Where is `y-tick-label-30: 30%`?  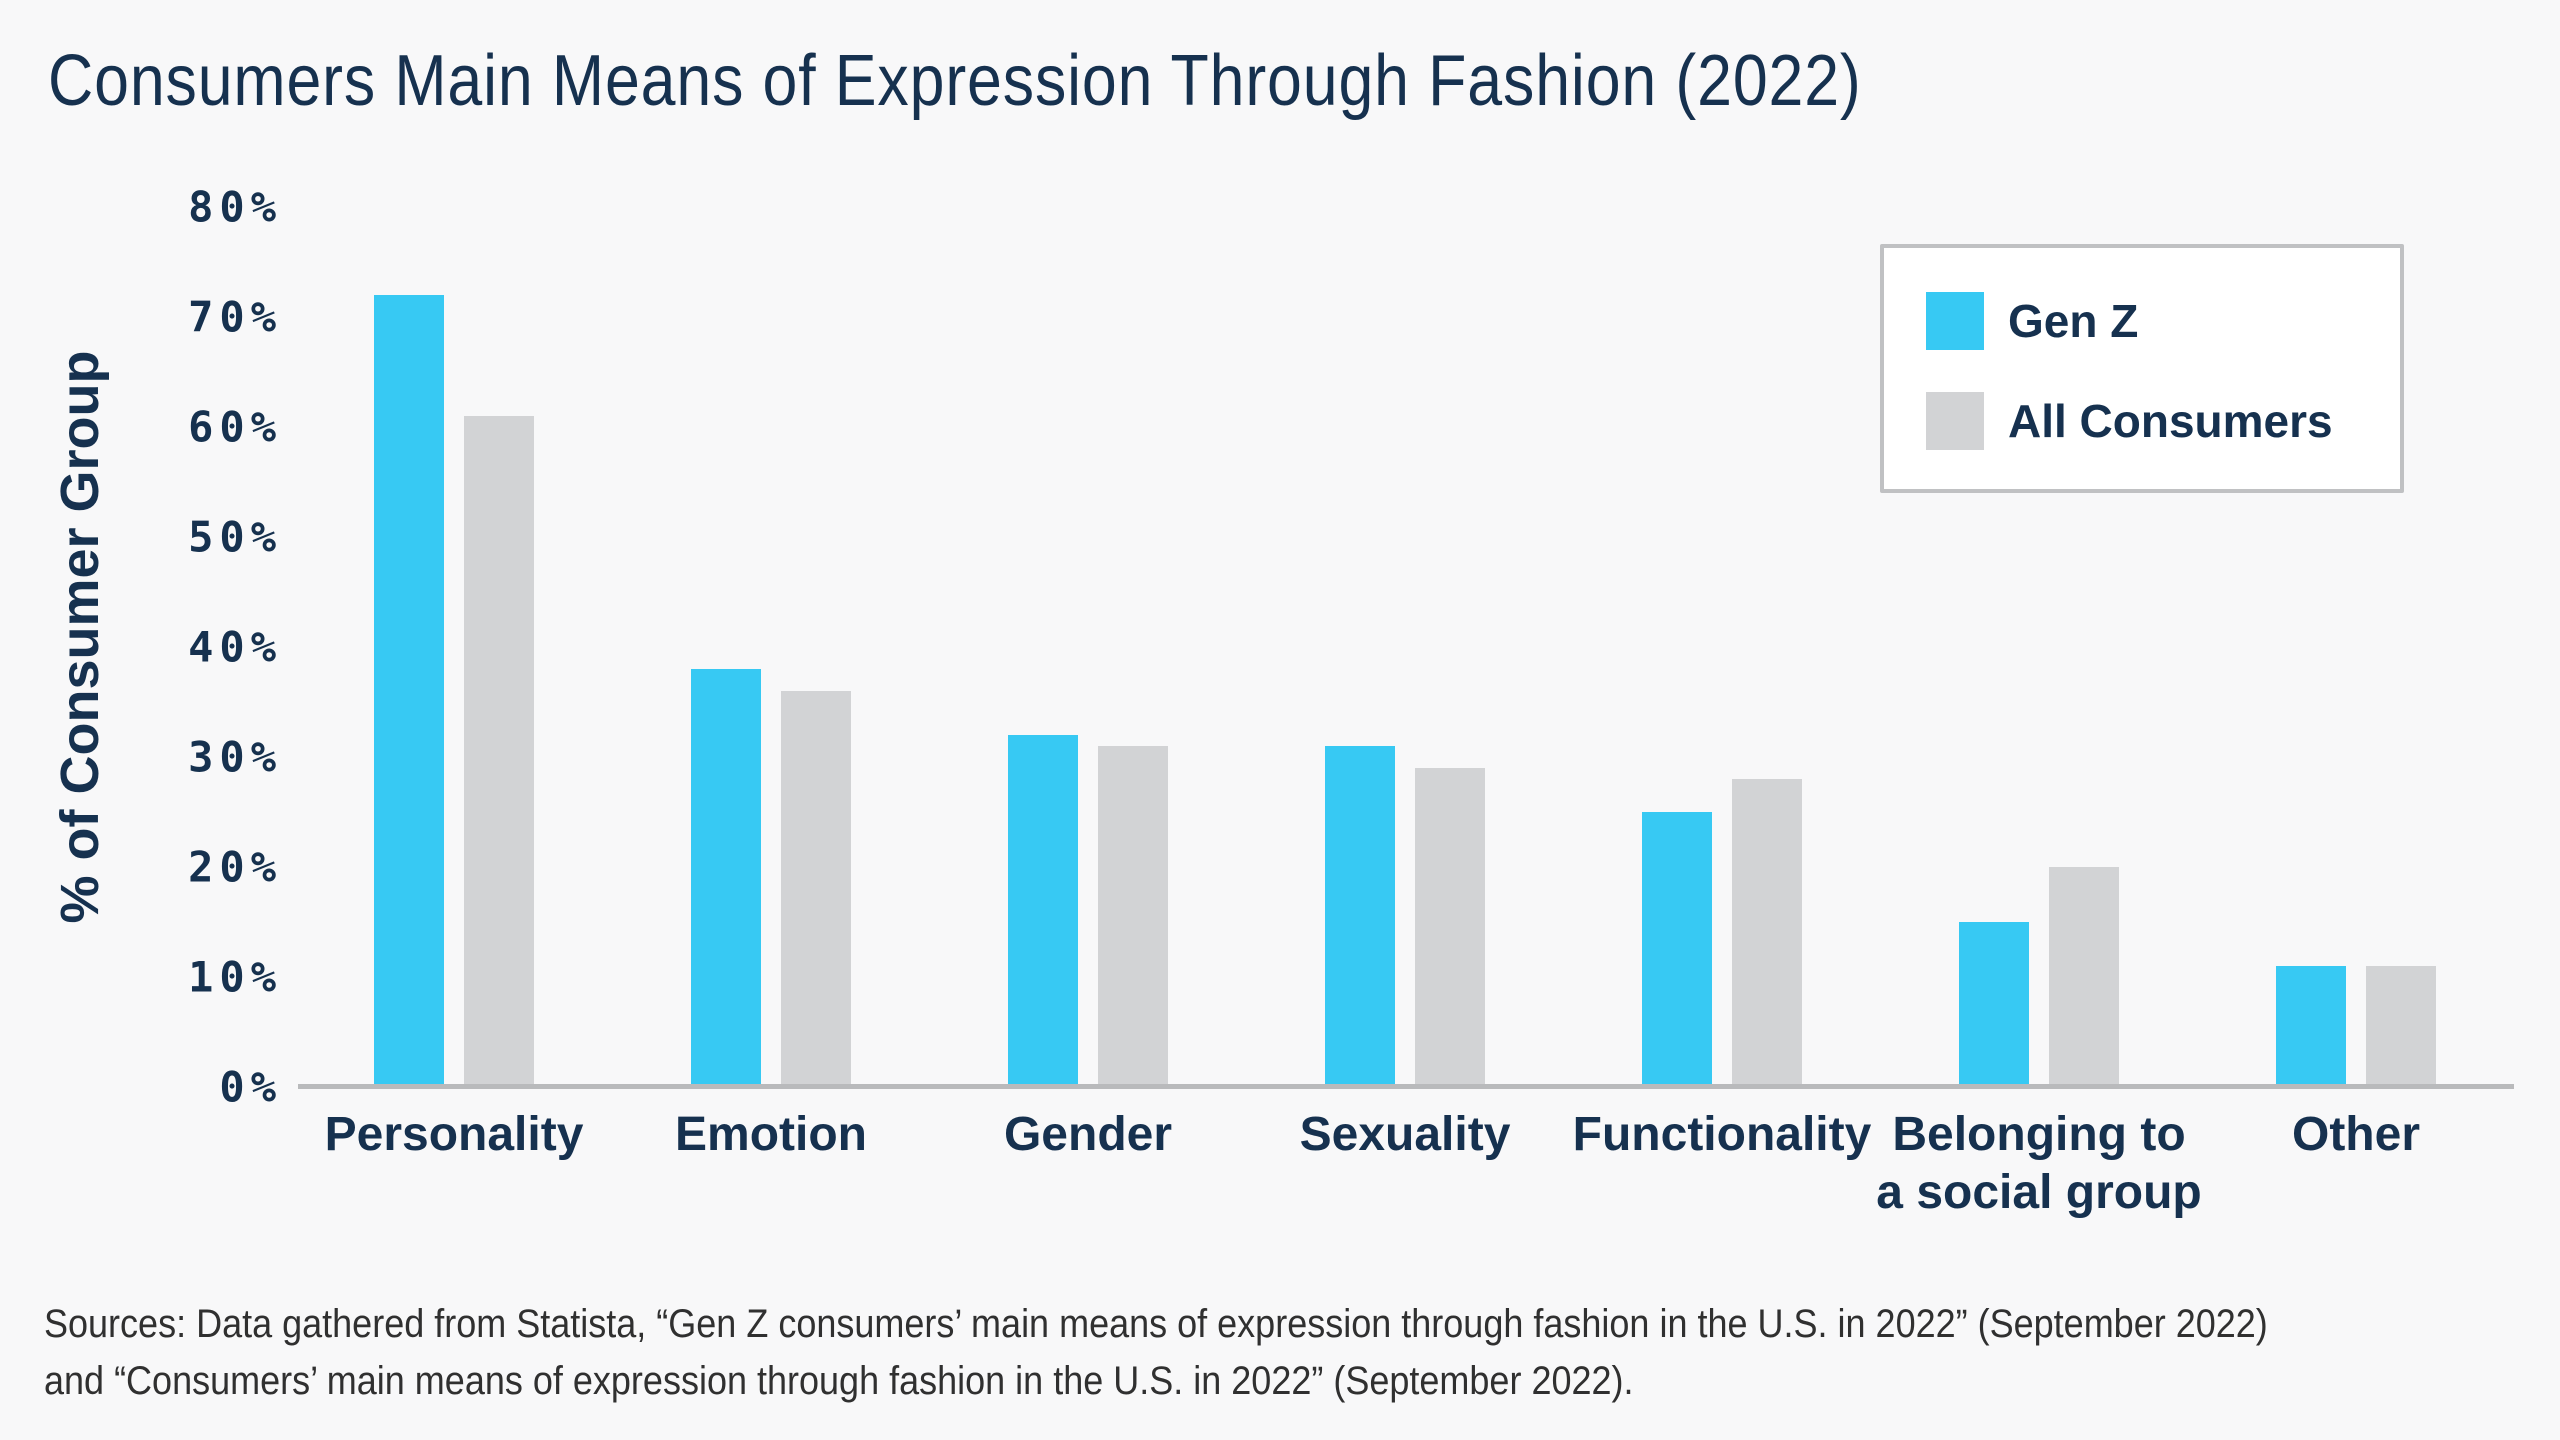 y-tick-label-30: 30% is located at coordinates (235, 757).